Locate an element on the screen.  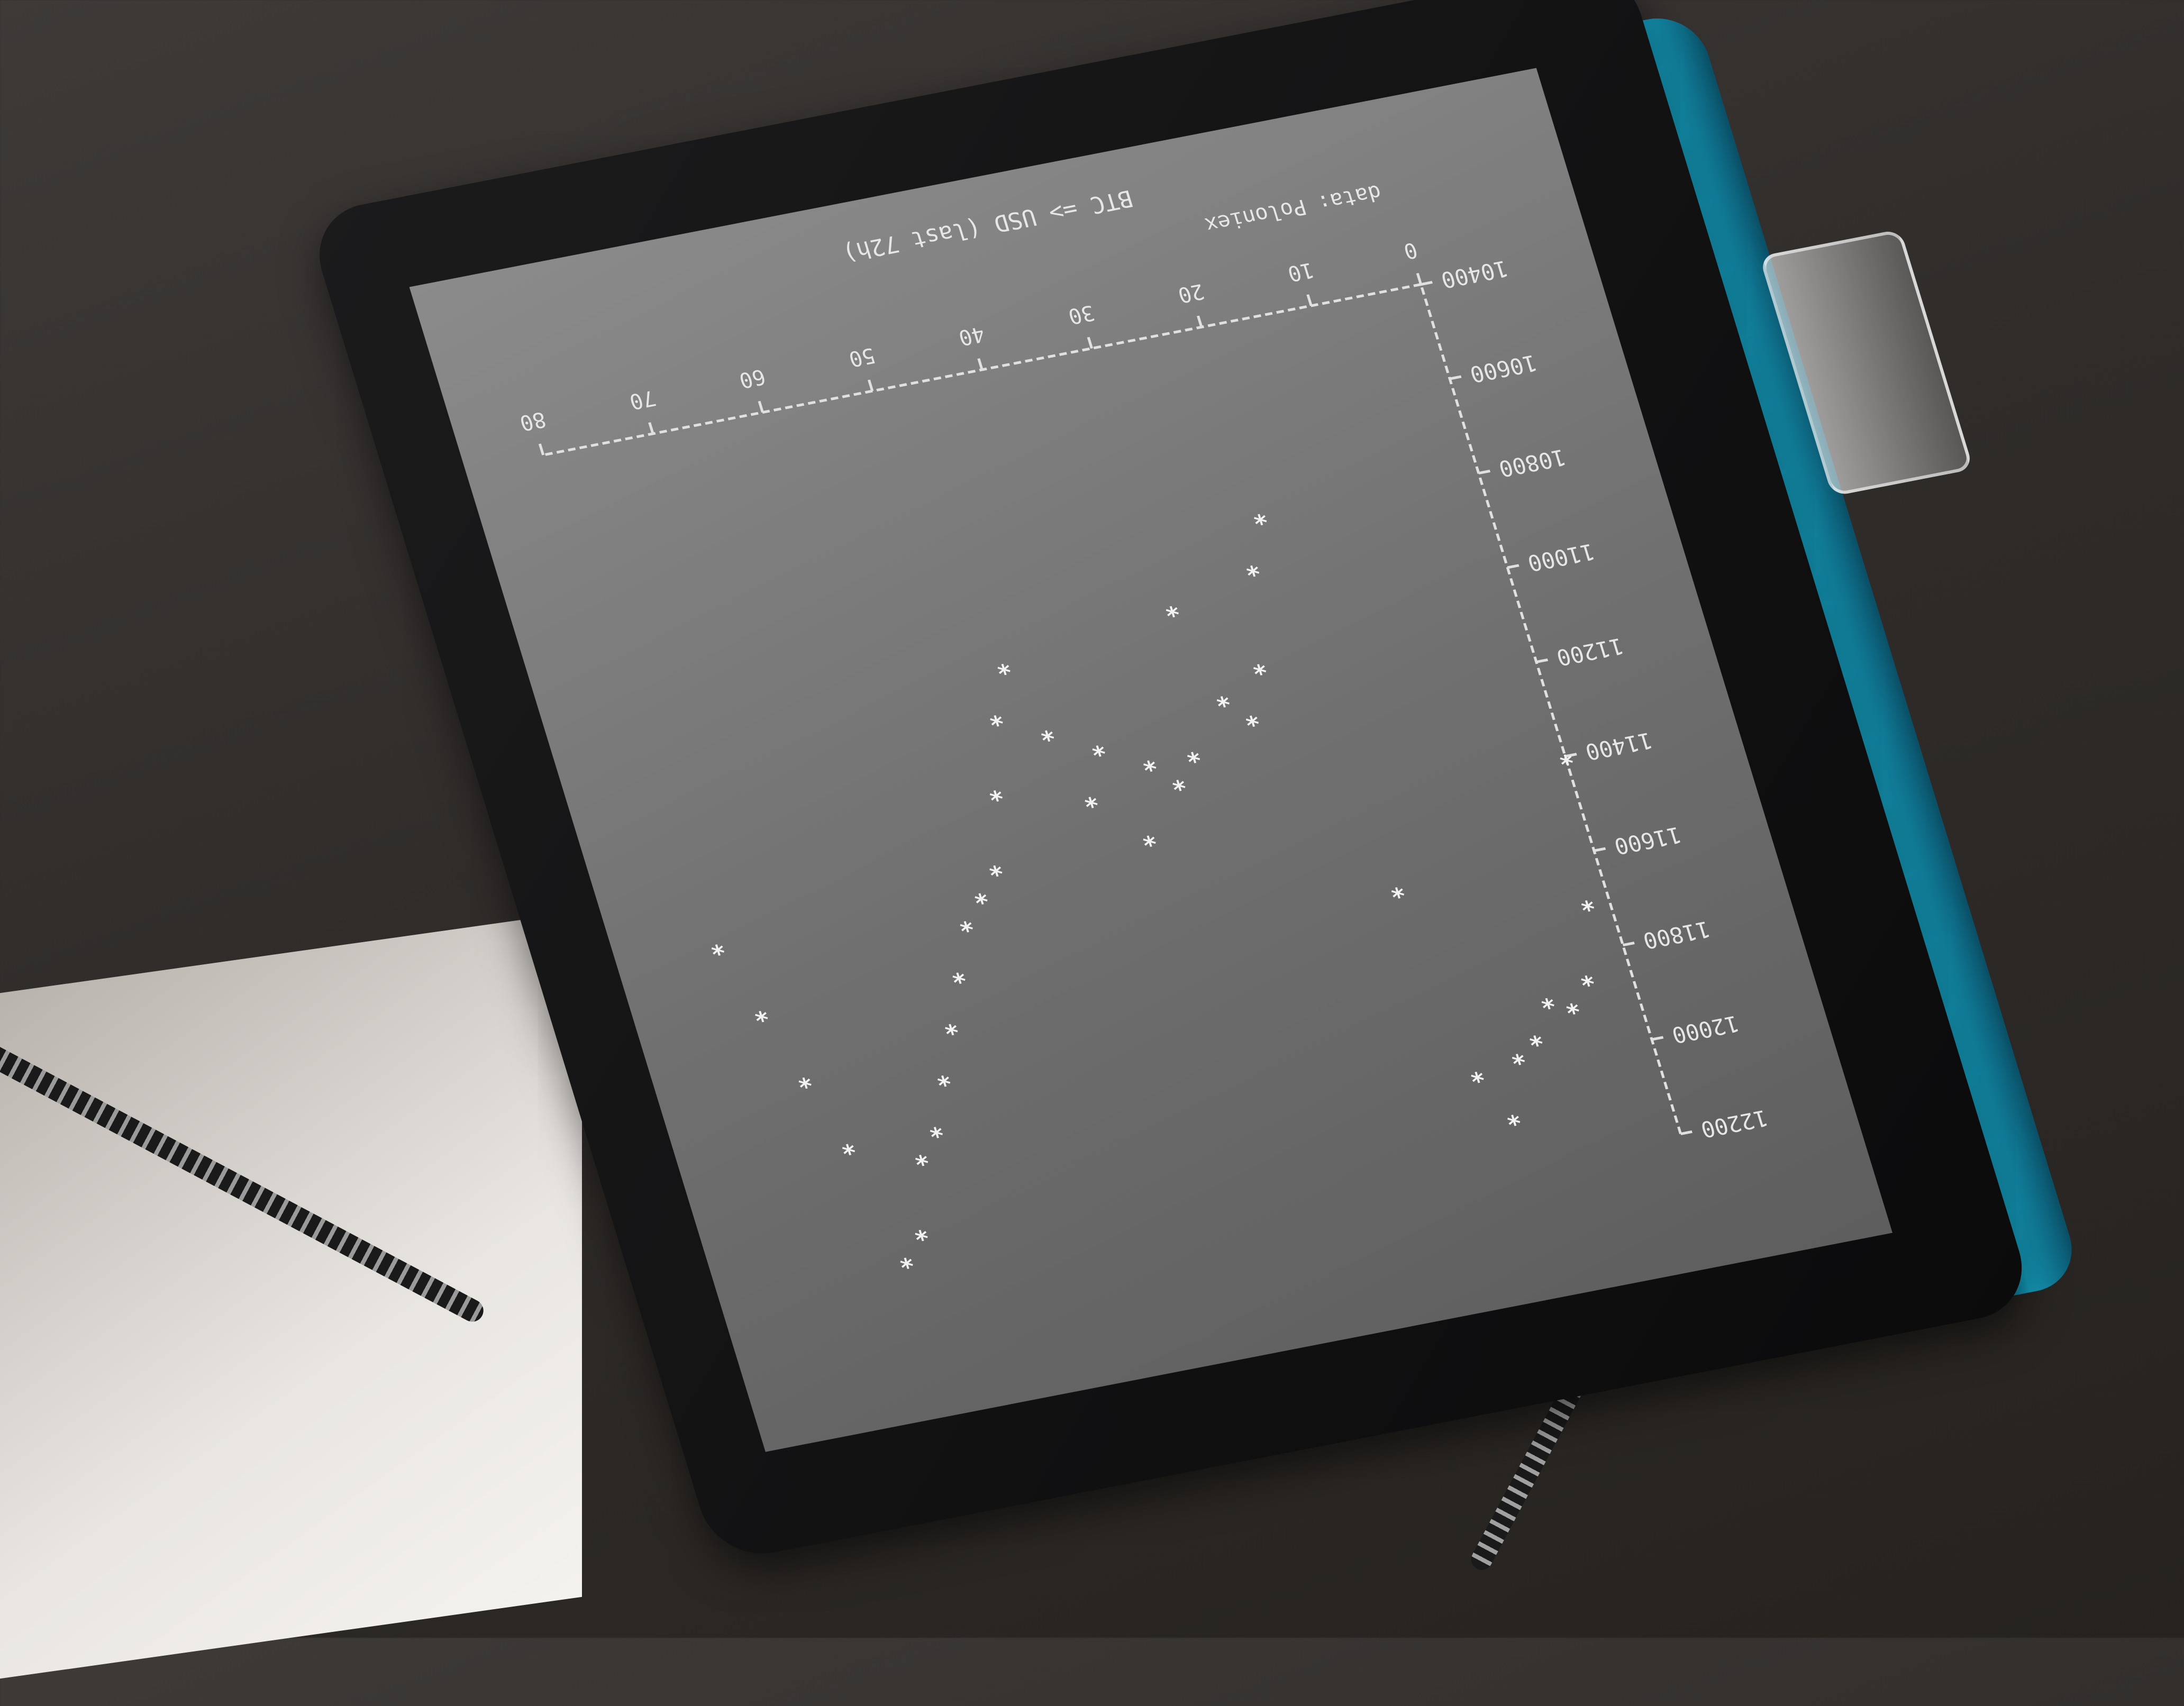
x-ticks: 0 10 20 30 40 50 60 70 80 is located at coordinates (970, 346).